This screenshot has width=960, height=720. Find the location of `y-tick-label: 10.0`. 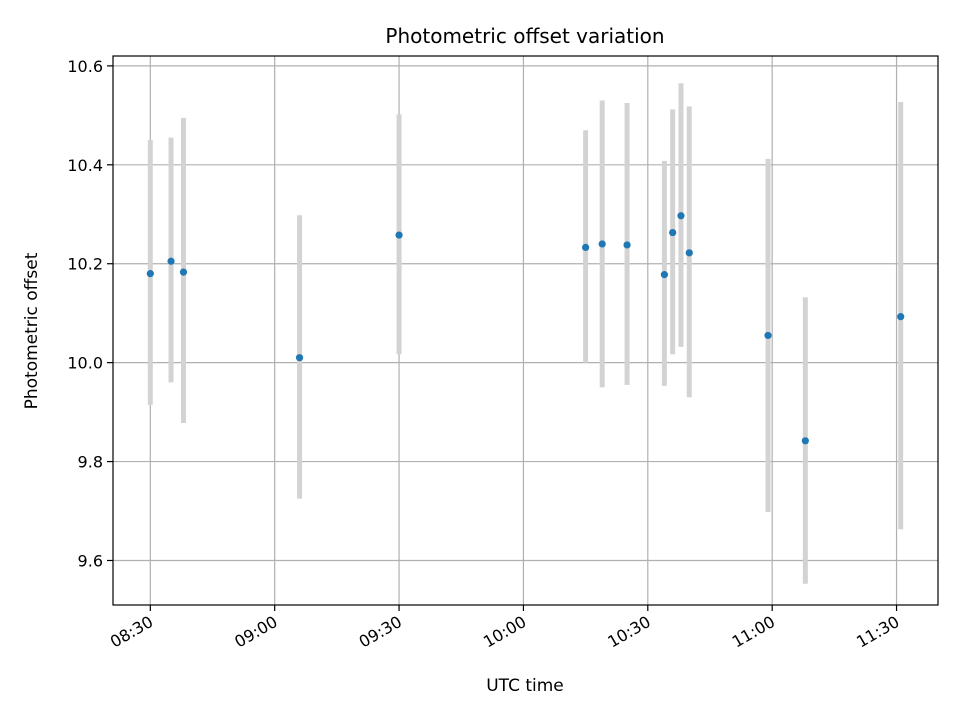

y-tick-label: 10.0 is located at coordinates (85, 363).